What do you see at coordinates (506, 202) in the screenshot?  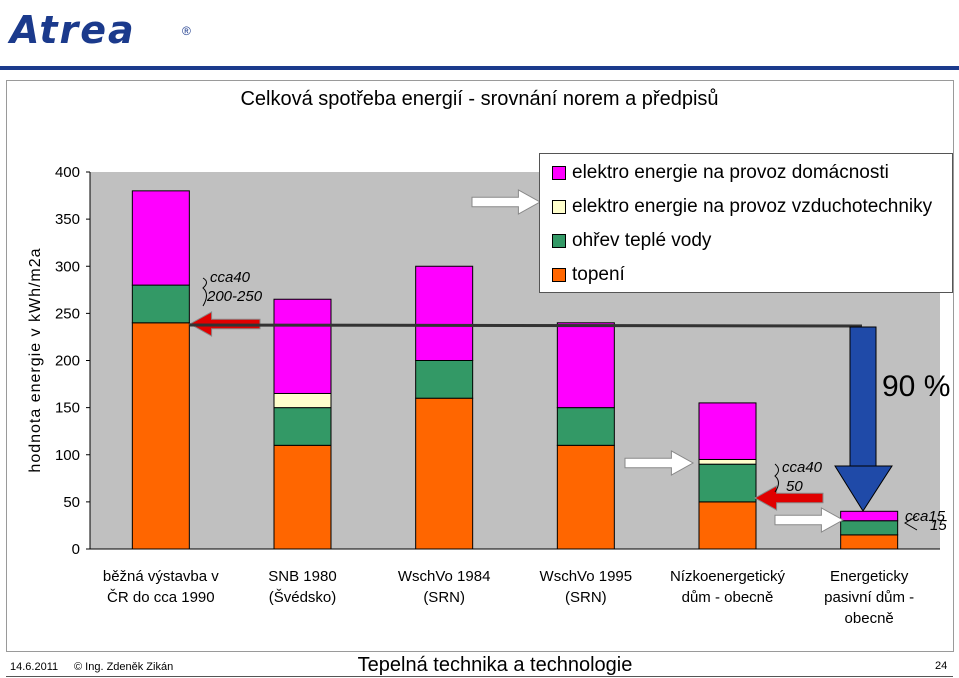 I see `arrow-white-legend` at bounding box center [506, 202].